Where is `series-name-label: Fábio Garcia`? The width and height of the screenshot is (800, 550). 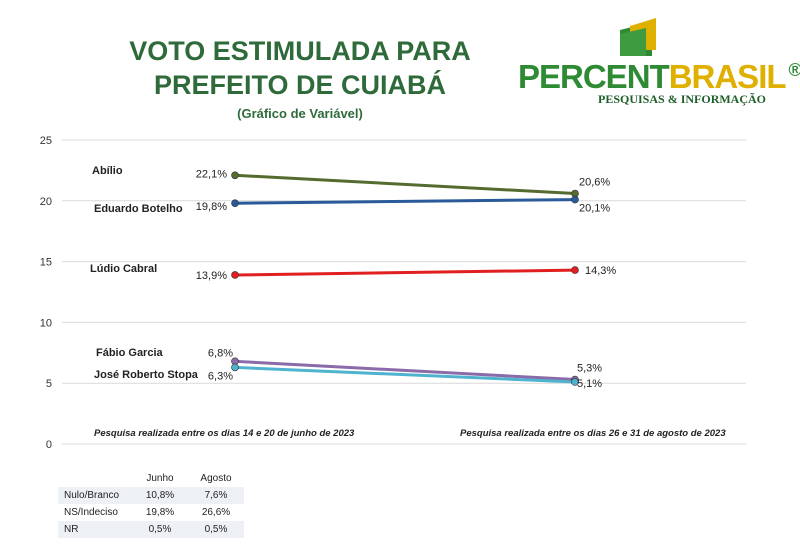
series-name-label: Fábio Garcia is located at coordinates (130, 353).